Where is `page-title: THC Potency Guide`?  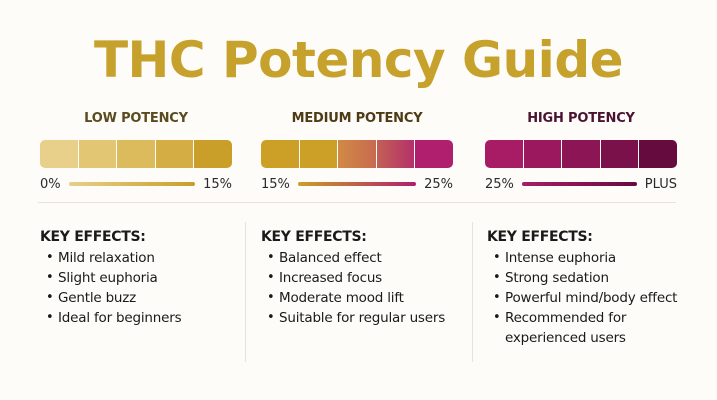
page-title: THC Potency Guide is located at coordinates (358, 60).